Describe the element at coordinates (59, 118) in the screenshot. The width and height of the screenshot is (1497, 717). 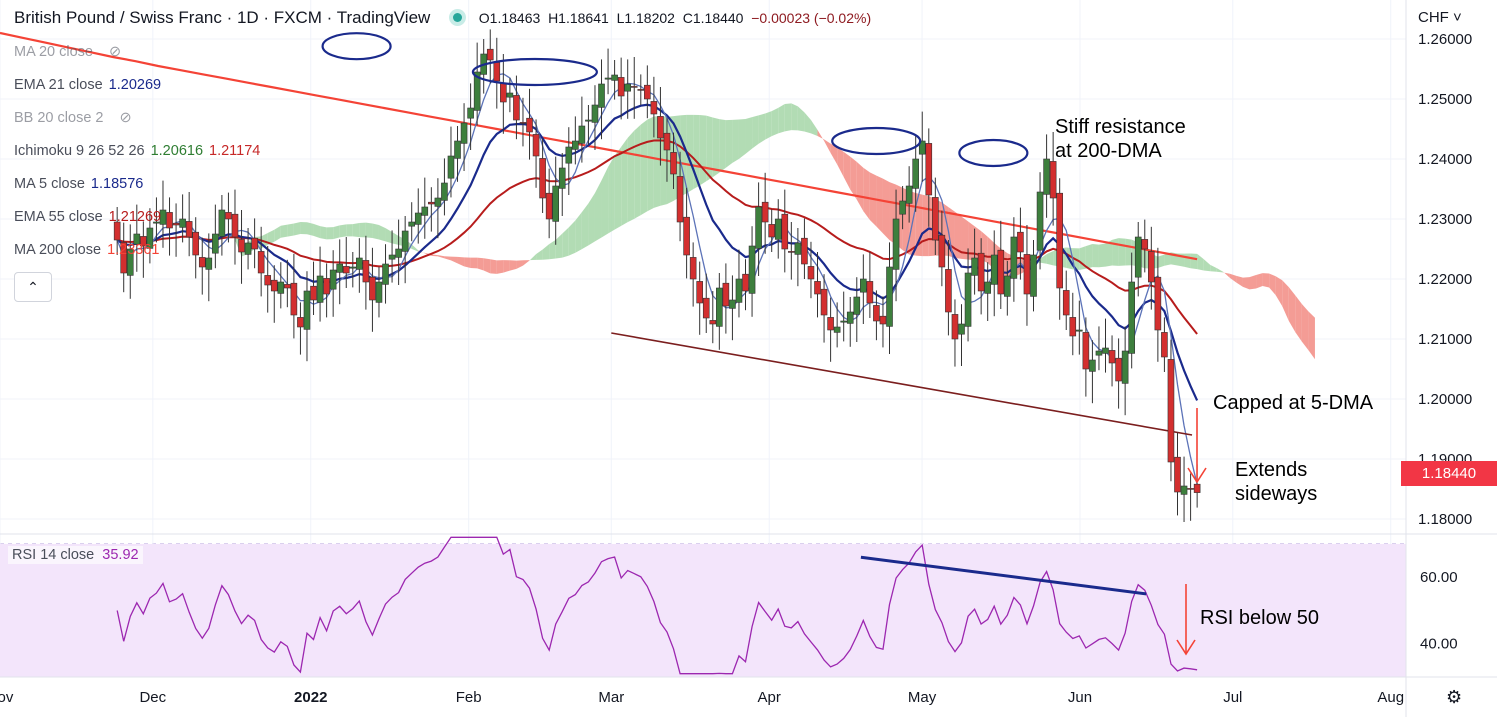
I see `legend-name: BB 20 close 2` at that location.